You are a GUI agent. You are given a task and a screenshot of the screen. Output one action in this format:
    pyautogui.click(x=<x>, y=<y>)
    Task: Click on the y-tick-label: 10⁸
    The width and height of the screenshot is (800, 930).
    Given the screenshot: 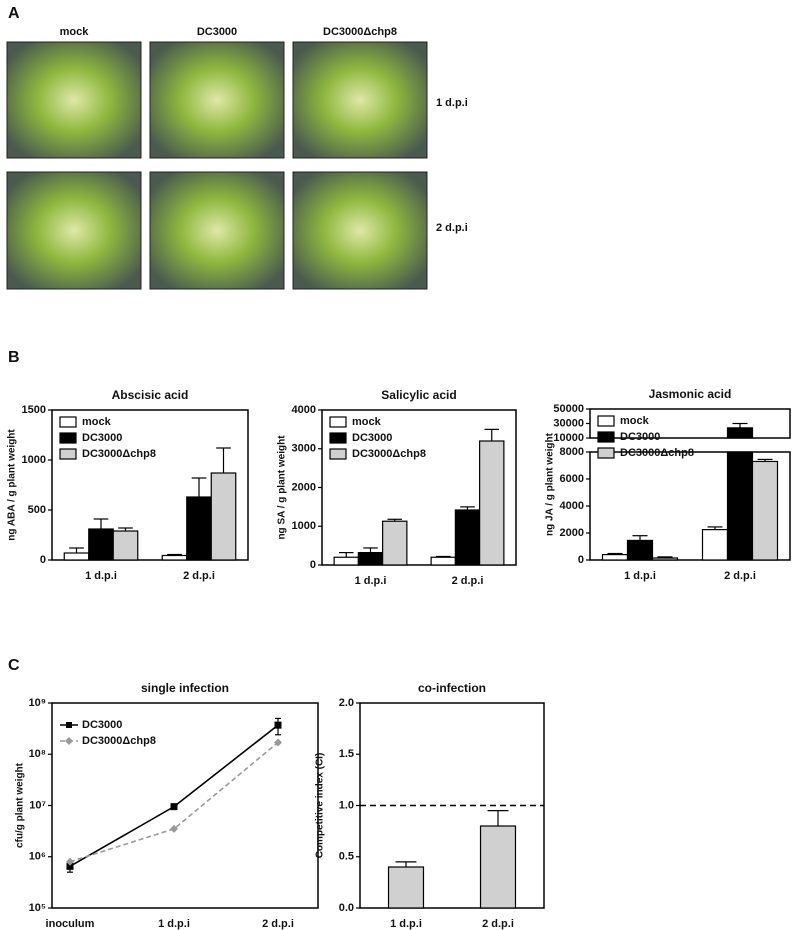 What is the action you would take?
    pyautogui.click(x=37, y=754)
    